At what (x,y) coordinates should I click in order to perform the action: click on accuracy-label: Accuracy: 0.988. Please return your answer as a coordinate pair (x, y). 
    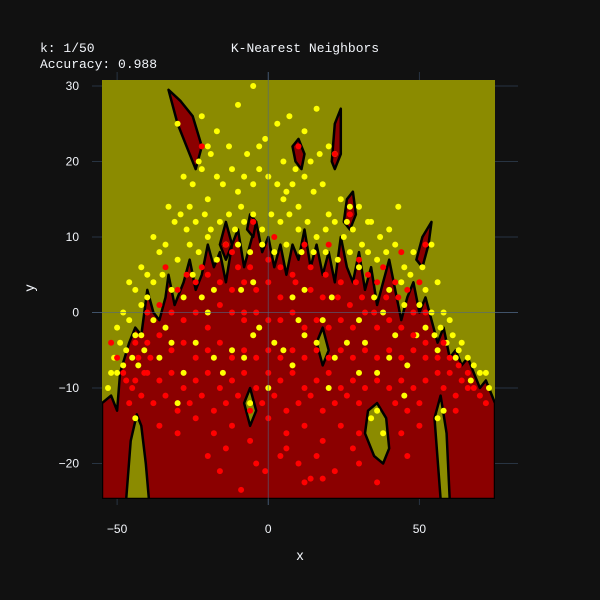
    Looking at the image, I should click on (98, 64).